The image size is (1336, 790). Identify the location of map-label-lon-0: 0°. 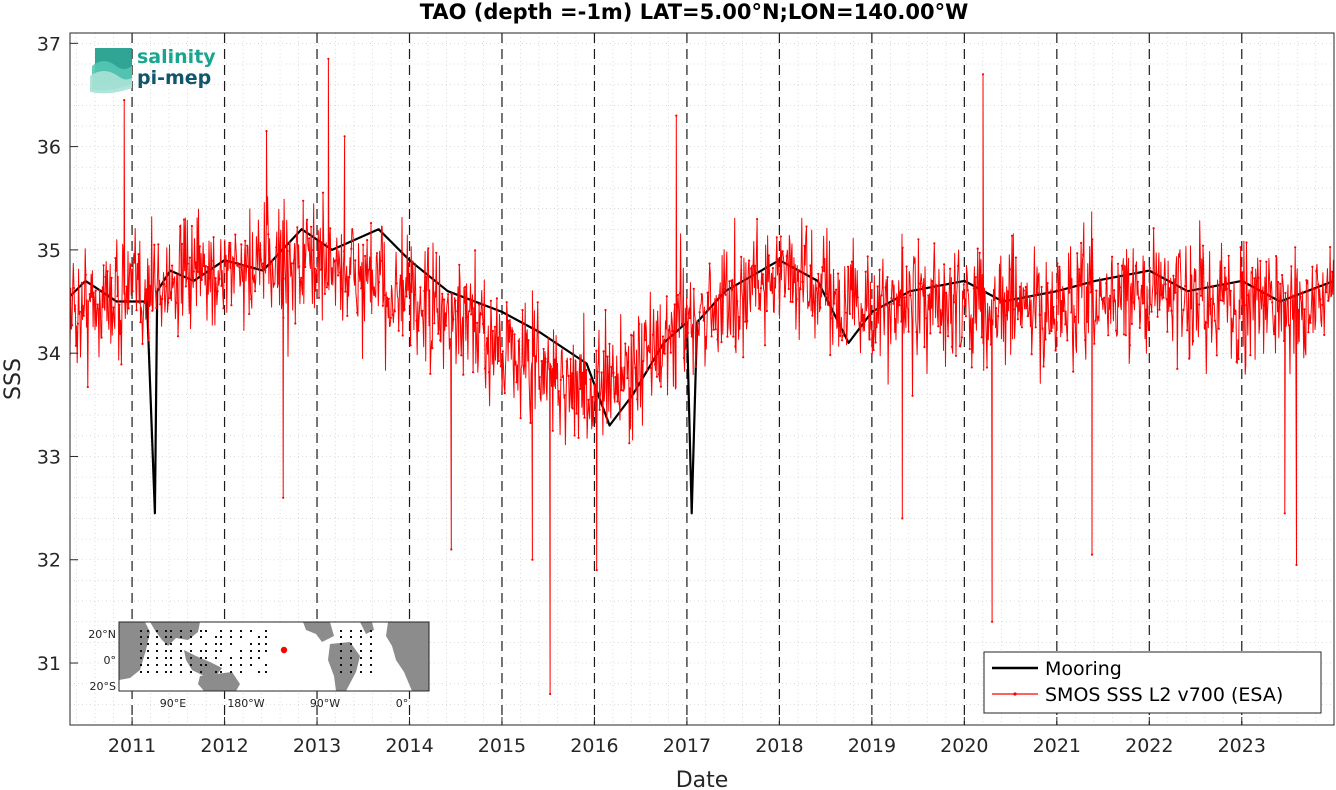
(402, 703).